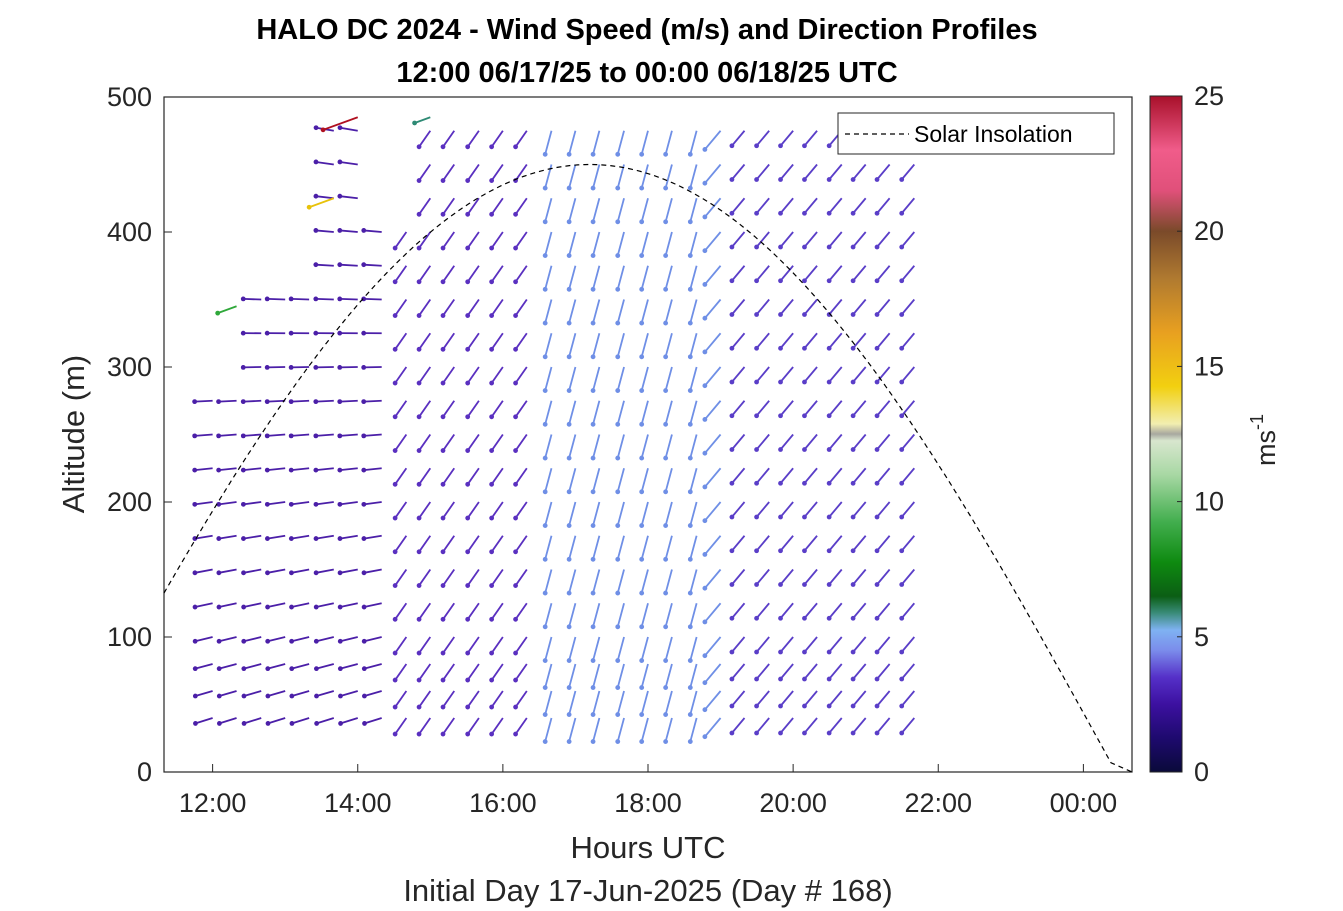  Describe the element at coordinates (73, 434) in the screenshot. I see `y-axis-label: Altitude (m)` at that location.